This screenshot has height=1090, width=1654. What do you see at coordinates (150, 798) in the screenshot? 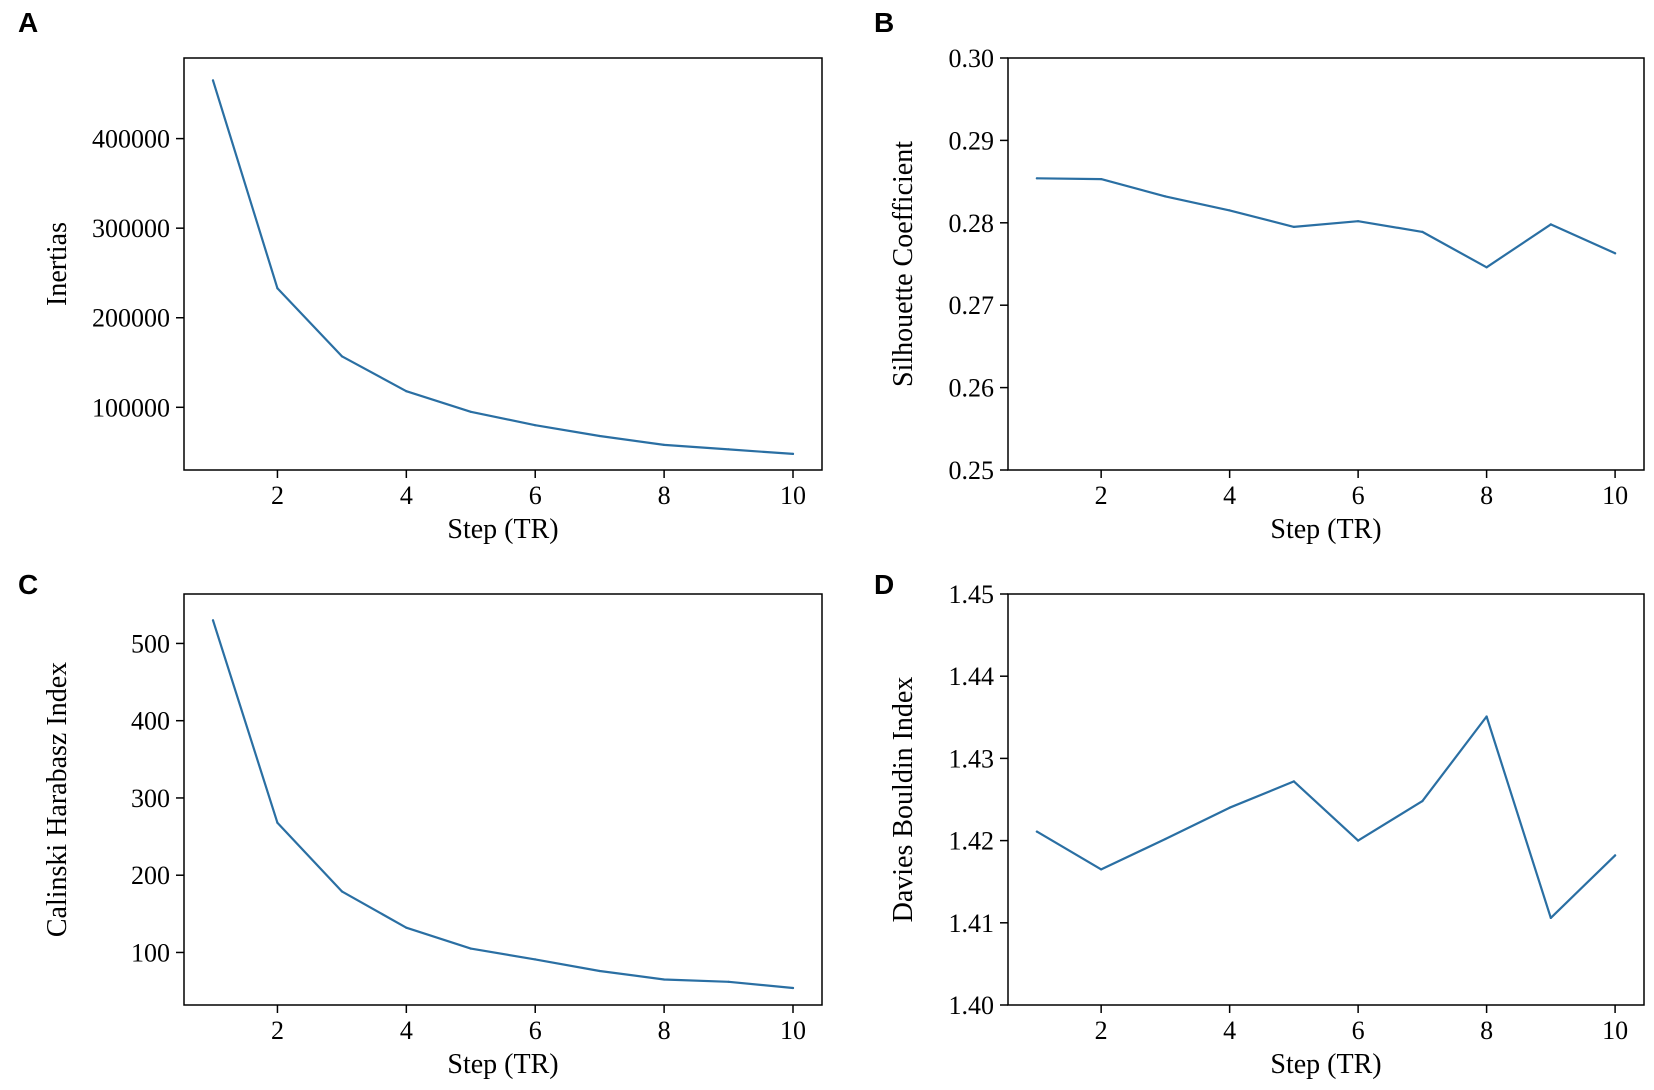
I see `y-tick-label-c-2: 300` at bounding box center [150, 798].